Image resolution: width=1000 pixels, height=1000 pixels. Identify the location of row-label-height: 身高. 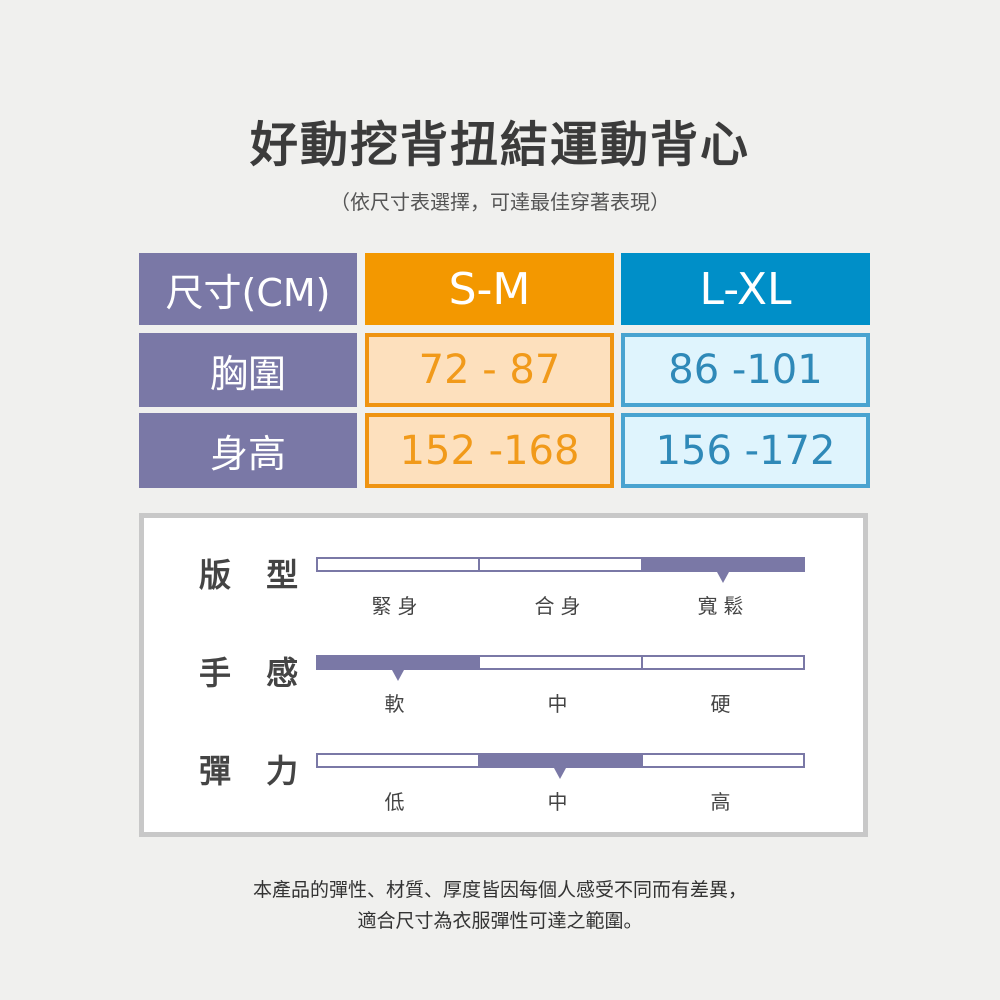
(248, 450).